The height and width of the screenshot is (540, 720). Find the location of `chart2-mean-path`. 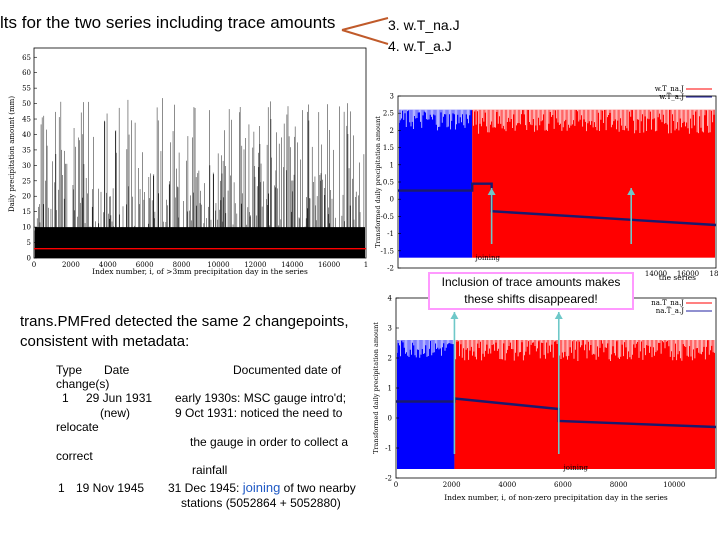

chart2-mean-path is located at coordinates (557, 204).